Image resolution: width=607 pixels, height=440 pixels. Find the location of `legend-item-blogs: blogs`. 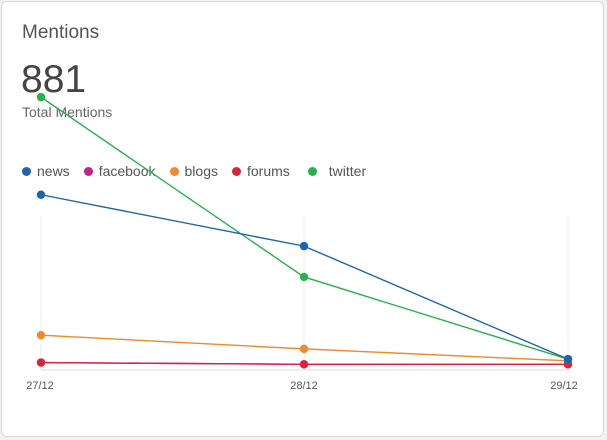

legend-item-blogs: blogs is located at coordinates (193, 171).